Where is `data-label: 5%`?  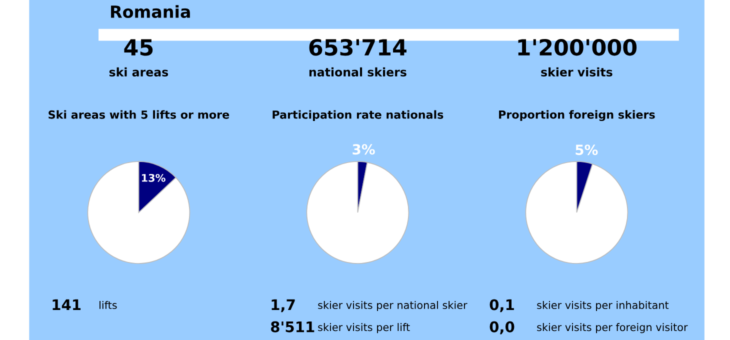
data-label: 5% is located at coordinates (587, 150).